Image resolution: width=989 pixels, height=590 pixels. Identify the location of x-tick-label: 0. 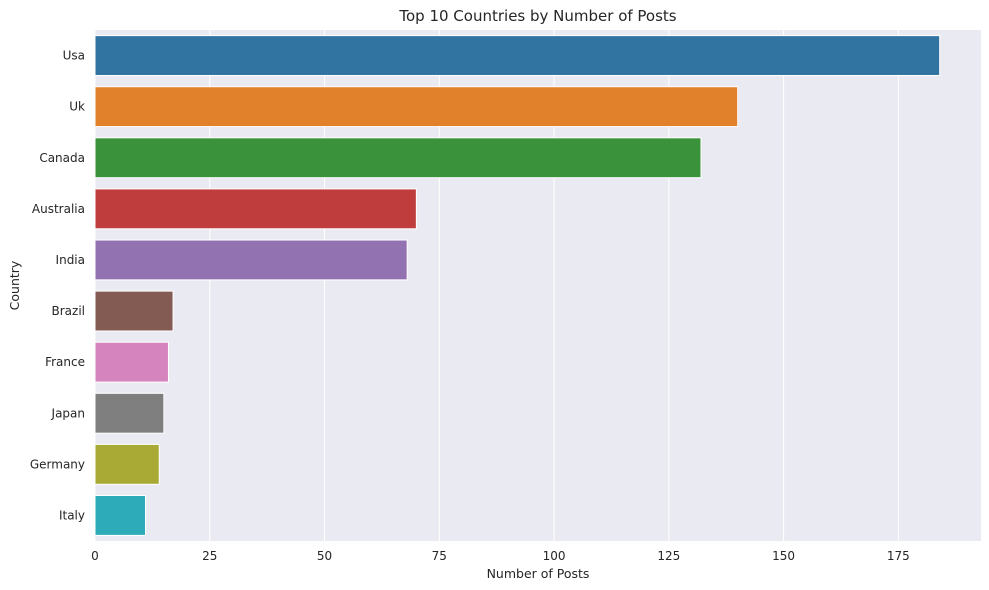
(95, 556).